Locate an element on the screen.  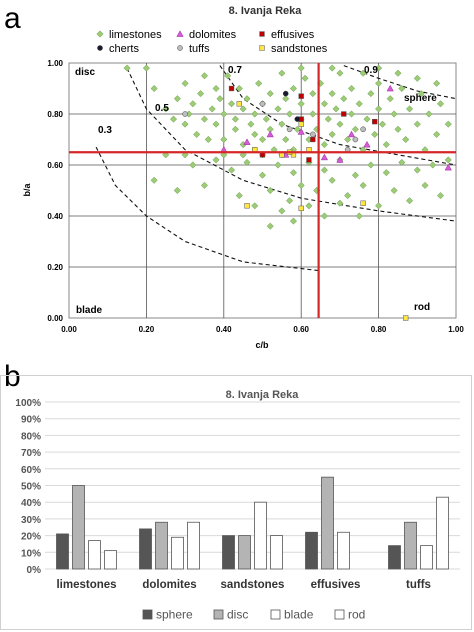
bar-sphere-effusives is located at coordinates (311, 550).